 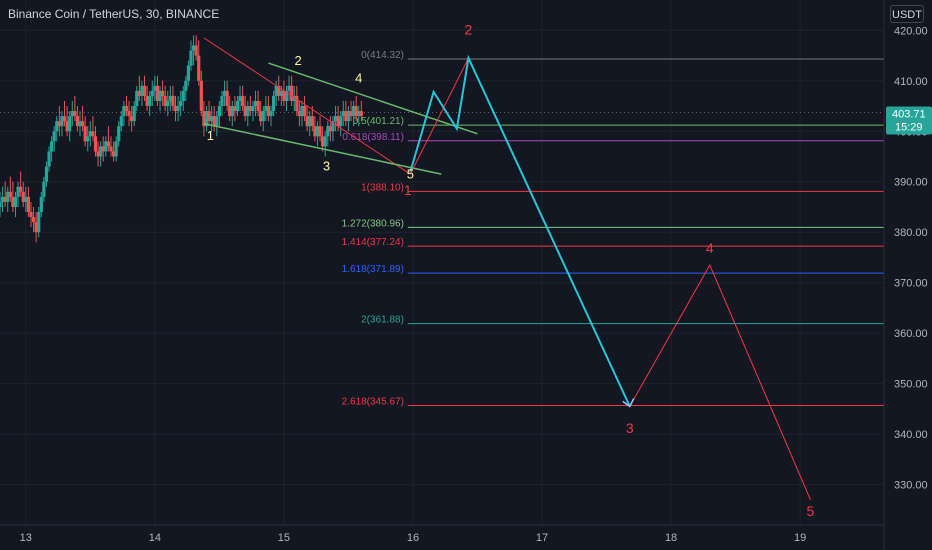 I want to click on price-axis-background, so click(x=908, y=275).